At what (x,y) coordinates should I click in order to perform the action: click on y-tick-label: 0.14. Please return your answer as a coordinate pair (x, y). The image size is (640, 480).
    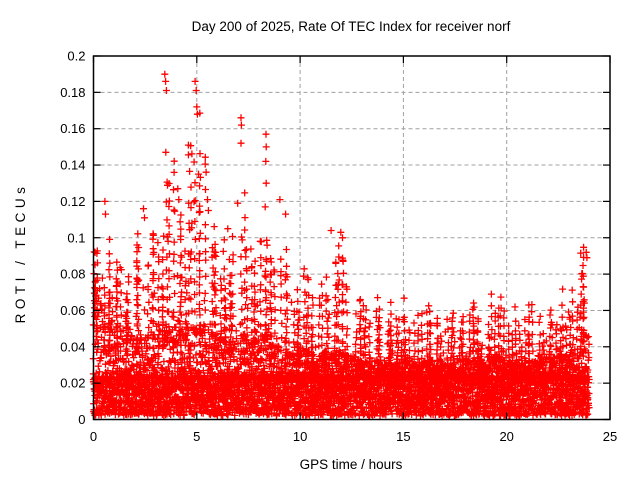
    Looking at the image, I should click on (72, 165).